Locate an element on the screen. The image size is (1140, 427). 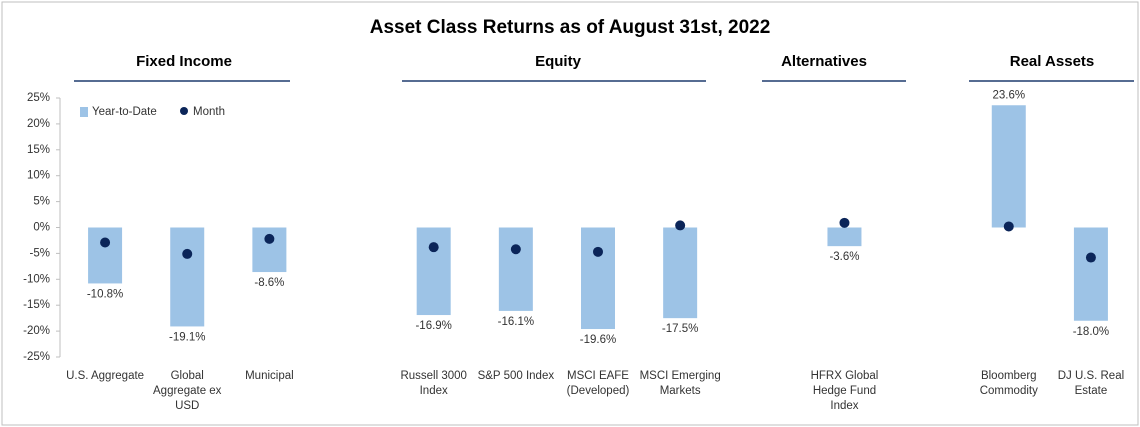
x-tick-label: MSCI Emerging Markets is located at coordinates (680, 383).